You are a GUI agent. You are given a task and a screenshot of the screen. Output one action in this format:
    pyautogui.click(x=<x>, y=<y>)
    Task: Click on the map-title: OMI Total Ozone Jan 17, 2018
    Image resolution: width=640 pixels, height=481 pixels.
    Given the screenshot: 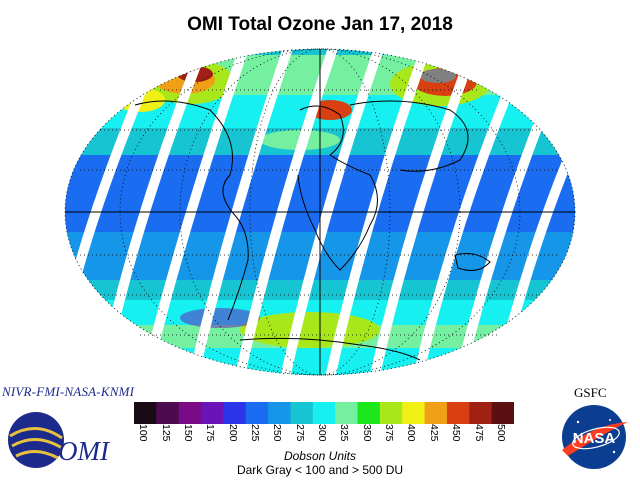 What is the action you would take?
    pyautogui.click(x=320, y=24)
    